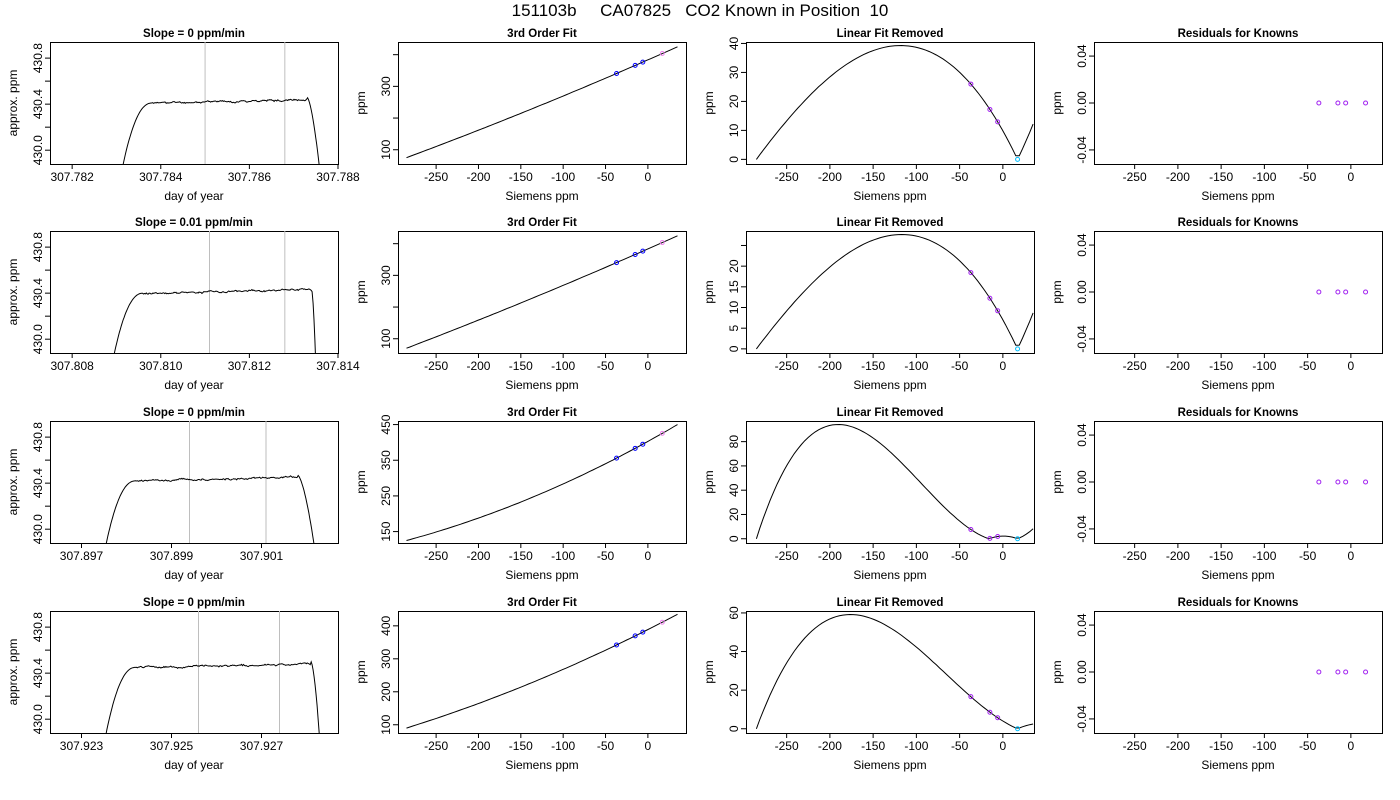  I want to click on y-tick-label: 0.04, so click(1082, 56).